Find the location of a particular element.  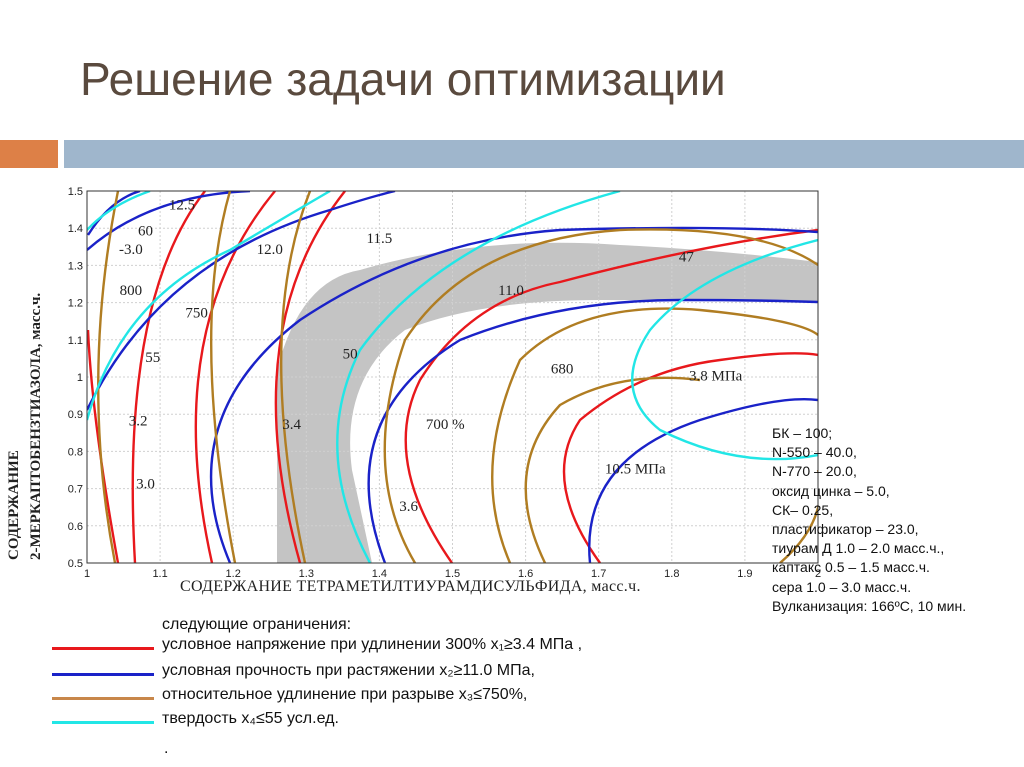

x-tick-label: 1.1 is located at coordinates (159, 574).